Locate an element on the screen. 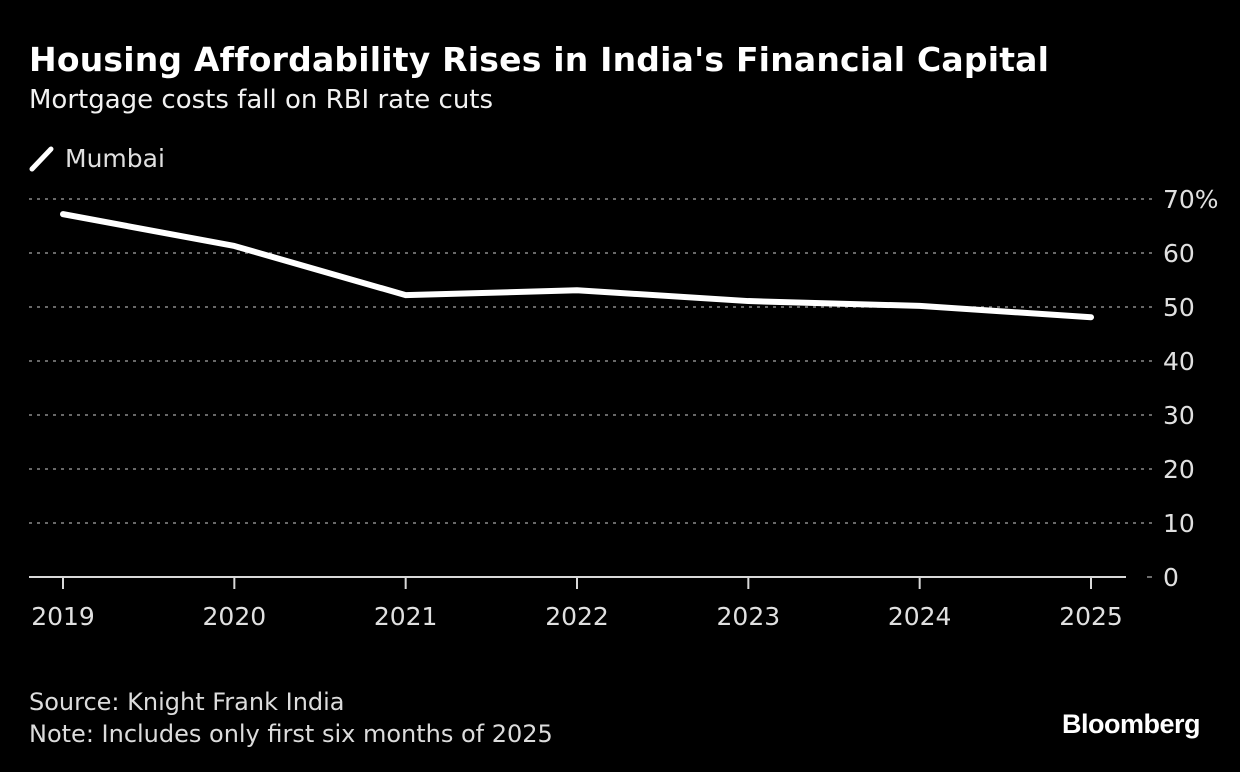 The image size is (1240, 772). y-axis-ticks: 0 10 20 30 40 50 60 70% is located at coordinates (1191, 388).